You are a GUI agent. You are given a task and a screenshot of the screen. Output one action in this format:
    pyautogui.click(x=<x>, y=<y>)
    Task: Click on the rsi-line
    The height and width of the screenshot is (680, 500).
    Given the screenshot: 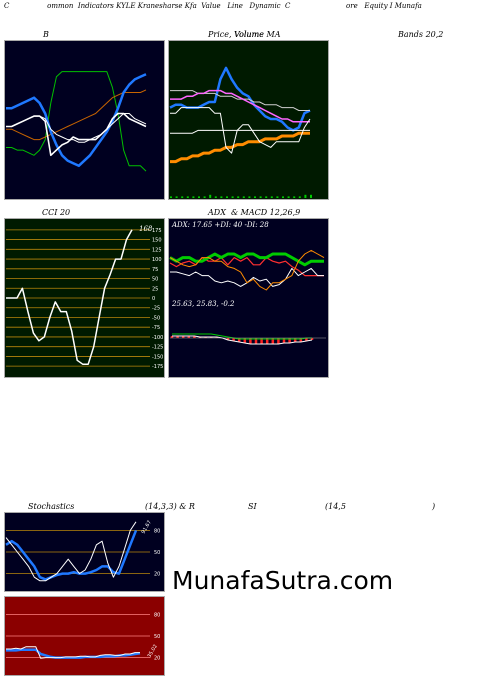 What is the action you would take?
    pyautogui.click(x=73, y=652)
    